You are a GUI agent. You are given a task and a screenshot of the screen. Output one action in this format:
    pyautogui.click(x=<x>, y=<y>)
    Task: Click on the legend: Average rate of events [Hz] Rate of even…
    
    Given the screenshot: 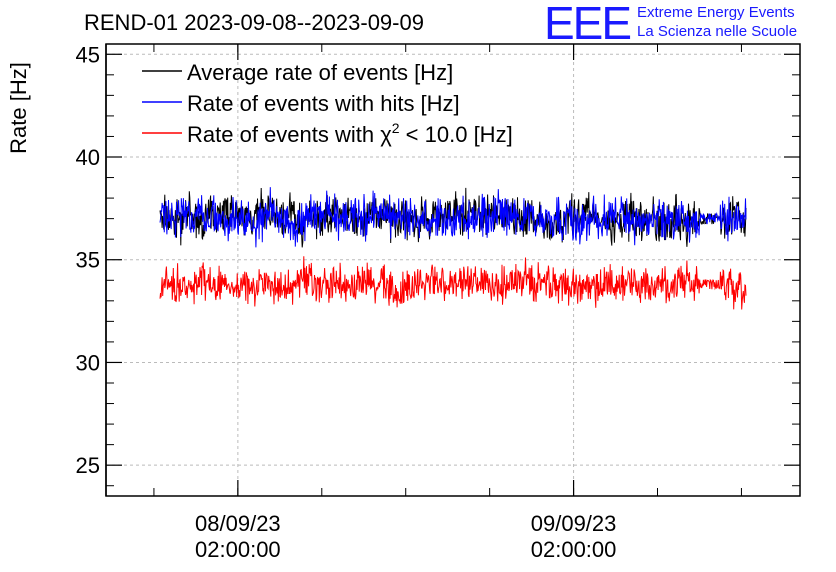 What is the action you would take?
    pyautogui.click(x=327, y=103)
    